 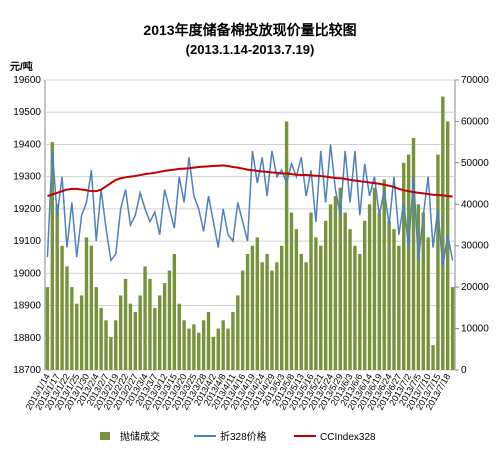 What do you see at coordinates (250, 49) in the screenshot?
I see `chart-subtitle: (2013.1.14-2013.7.19)` at bounding box center [250, 49].